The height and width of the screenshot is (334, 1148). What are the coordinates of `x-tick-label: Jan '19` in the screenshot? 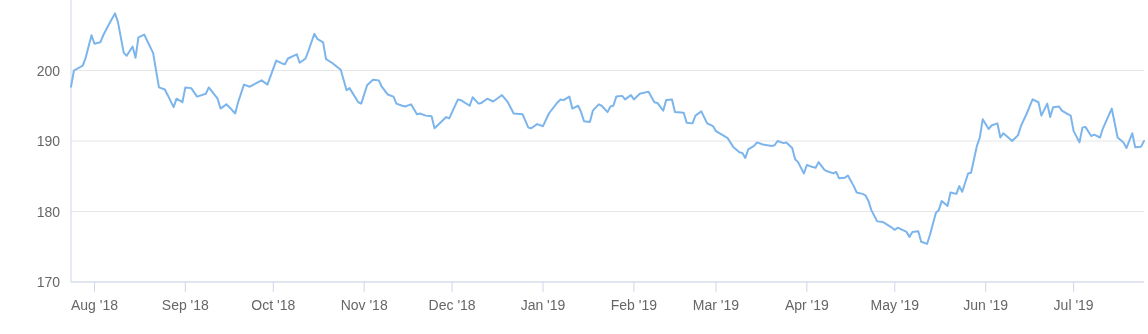 It's located at (543, 305).